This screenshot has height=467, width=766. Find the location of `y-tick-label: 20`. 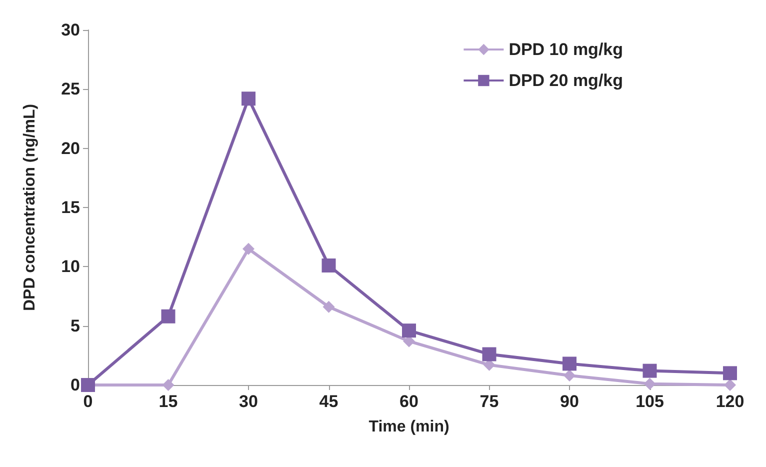

y-tick-label: 20 is located at coordinates (70, 148).